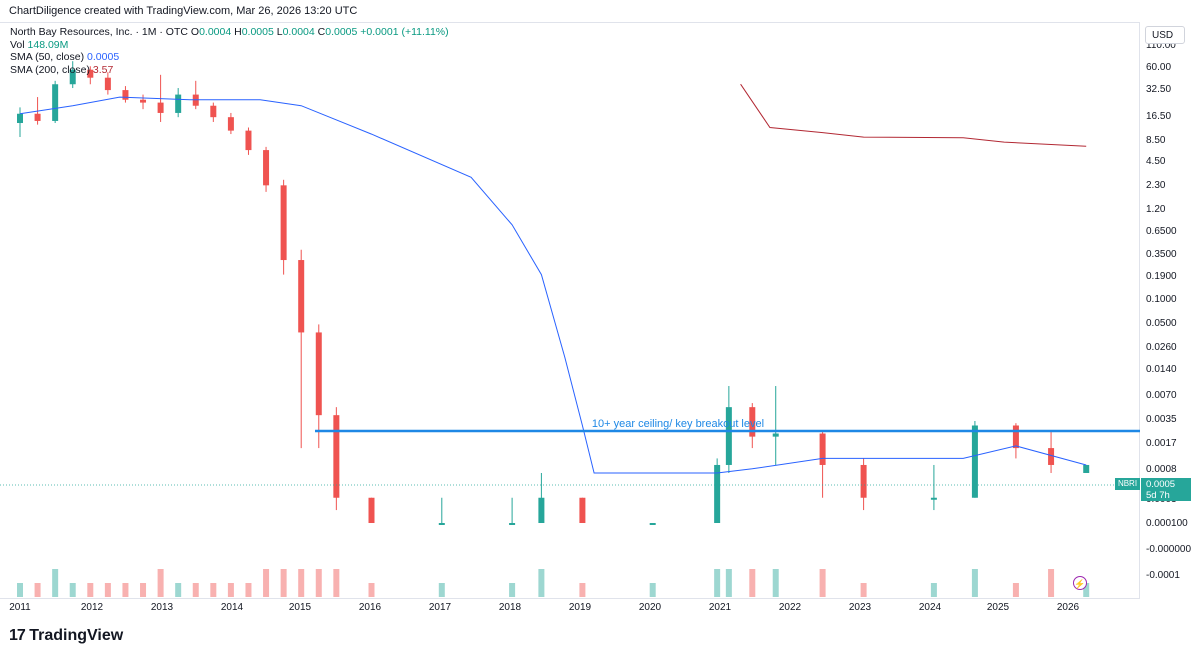  I want to click on legend-volume-row: Vol 148.09M, so click(229, 45).